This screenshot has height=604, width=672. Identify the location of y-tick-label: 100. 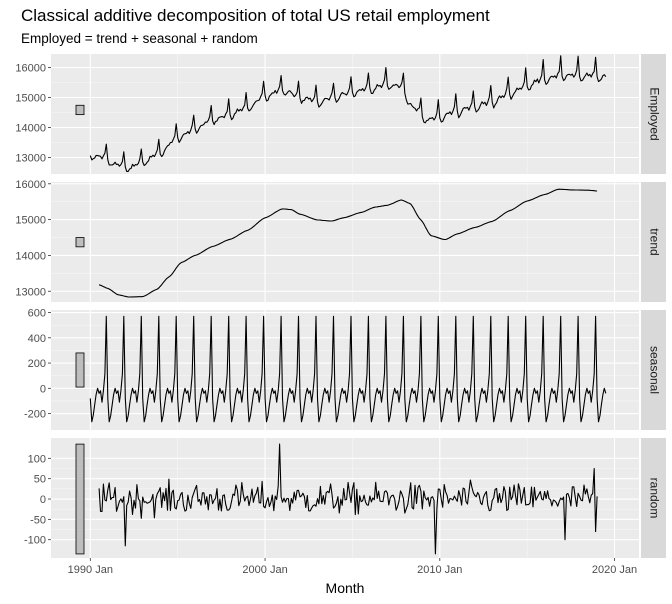
(37, 459).